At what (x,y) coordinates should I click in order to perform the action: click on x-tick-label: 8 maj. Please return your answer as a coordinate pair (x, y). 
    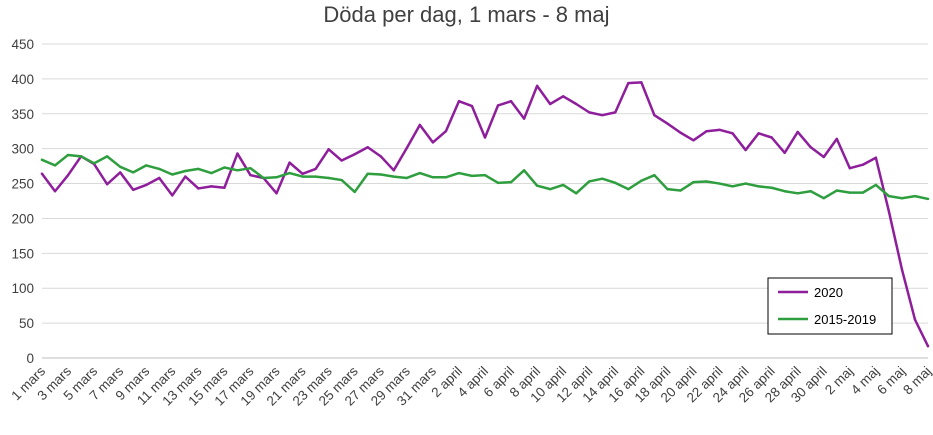
    Looking at the image, I should click on (916, 381).